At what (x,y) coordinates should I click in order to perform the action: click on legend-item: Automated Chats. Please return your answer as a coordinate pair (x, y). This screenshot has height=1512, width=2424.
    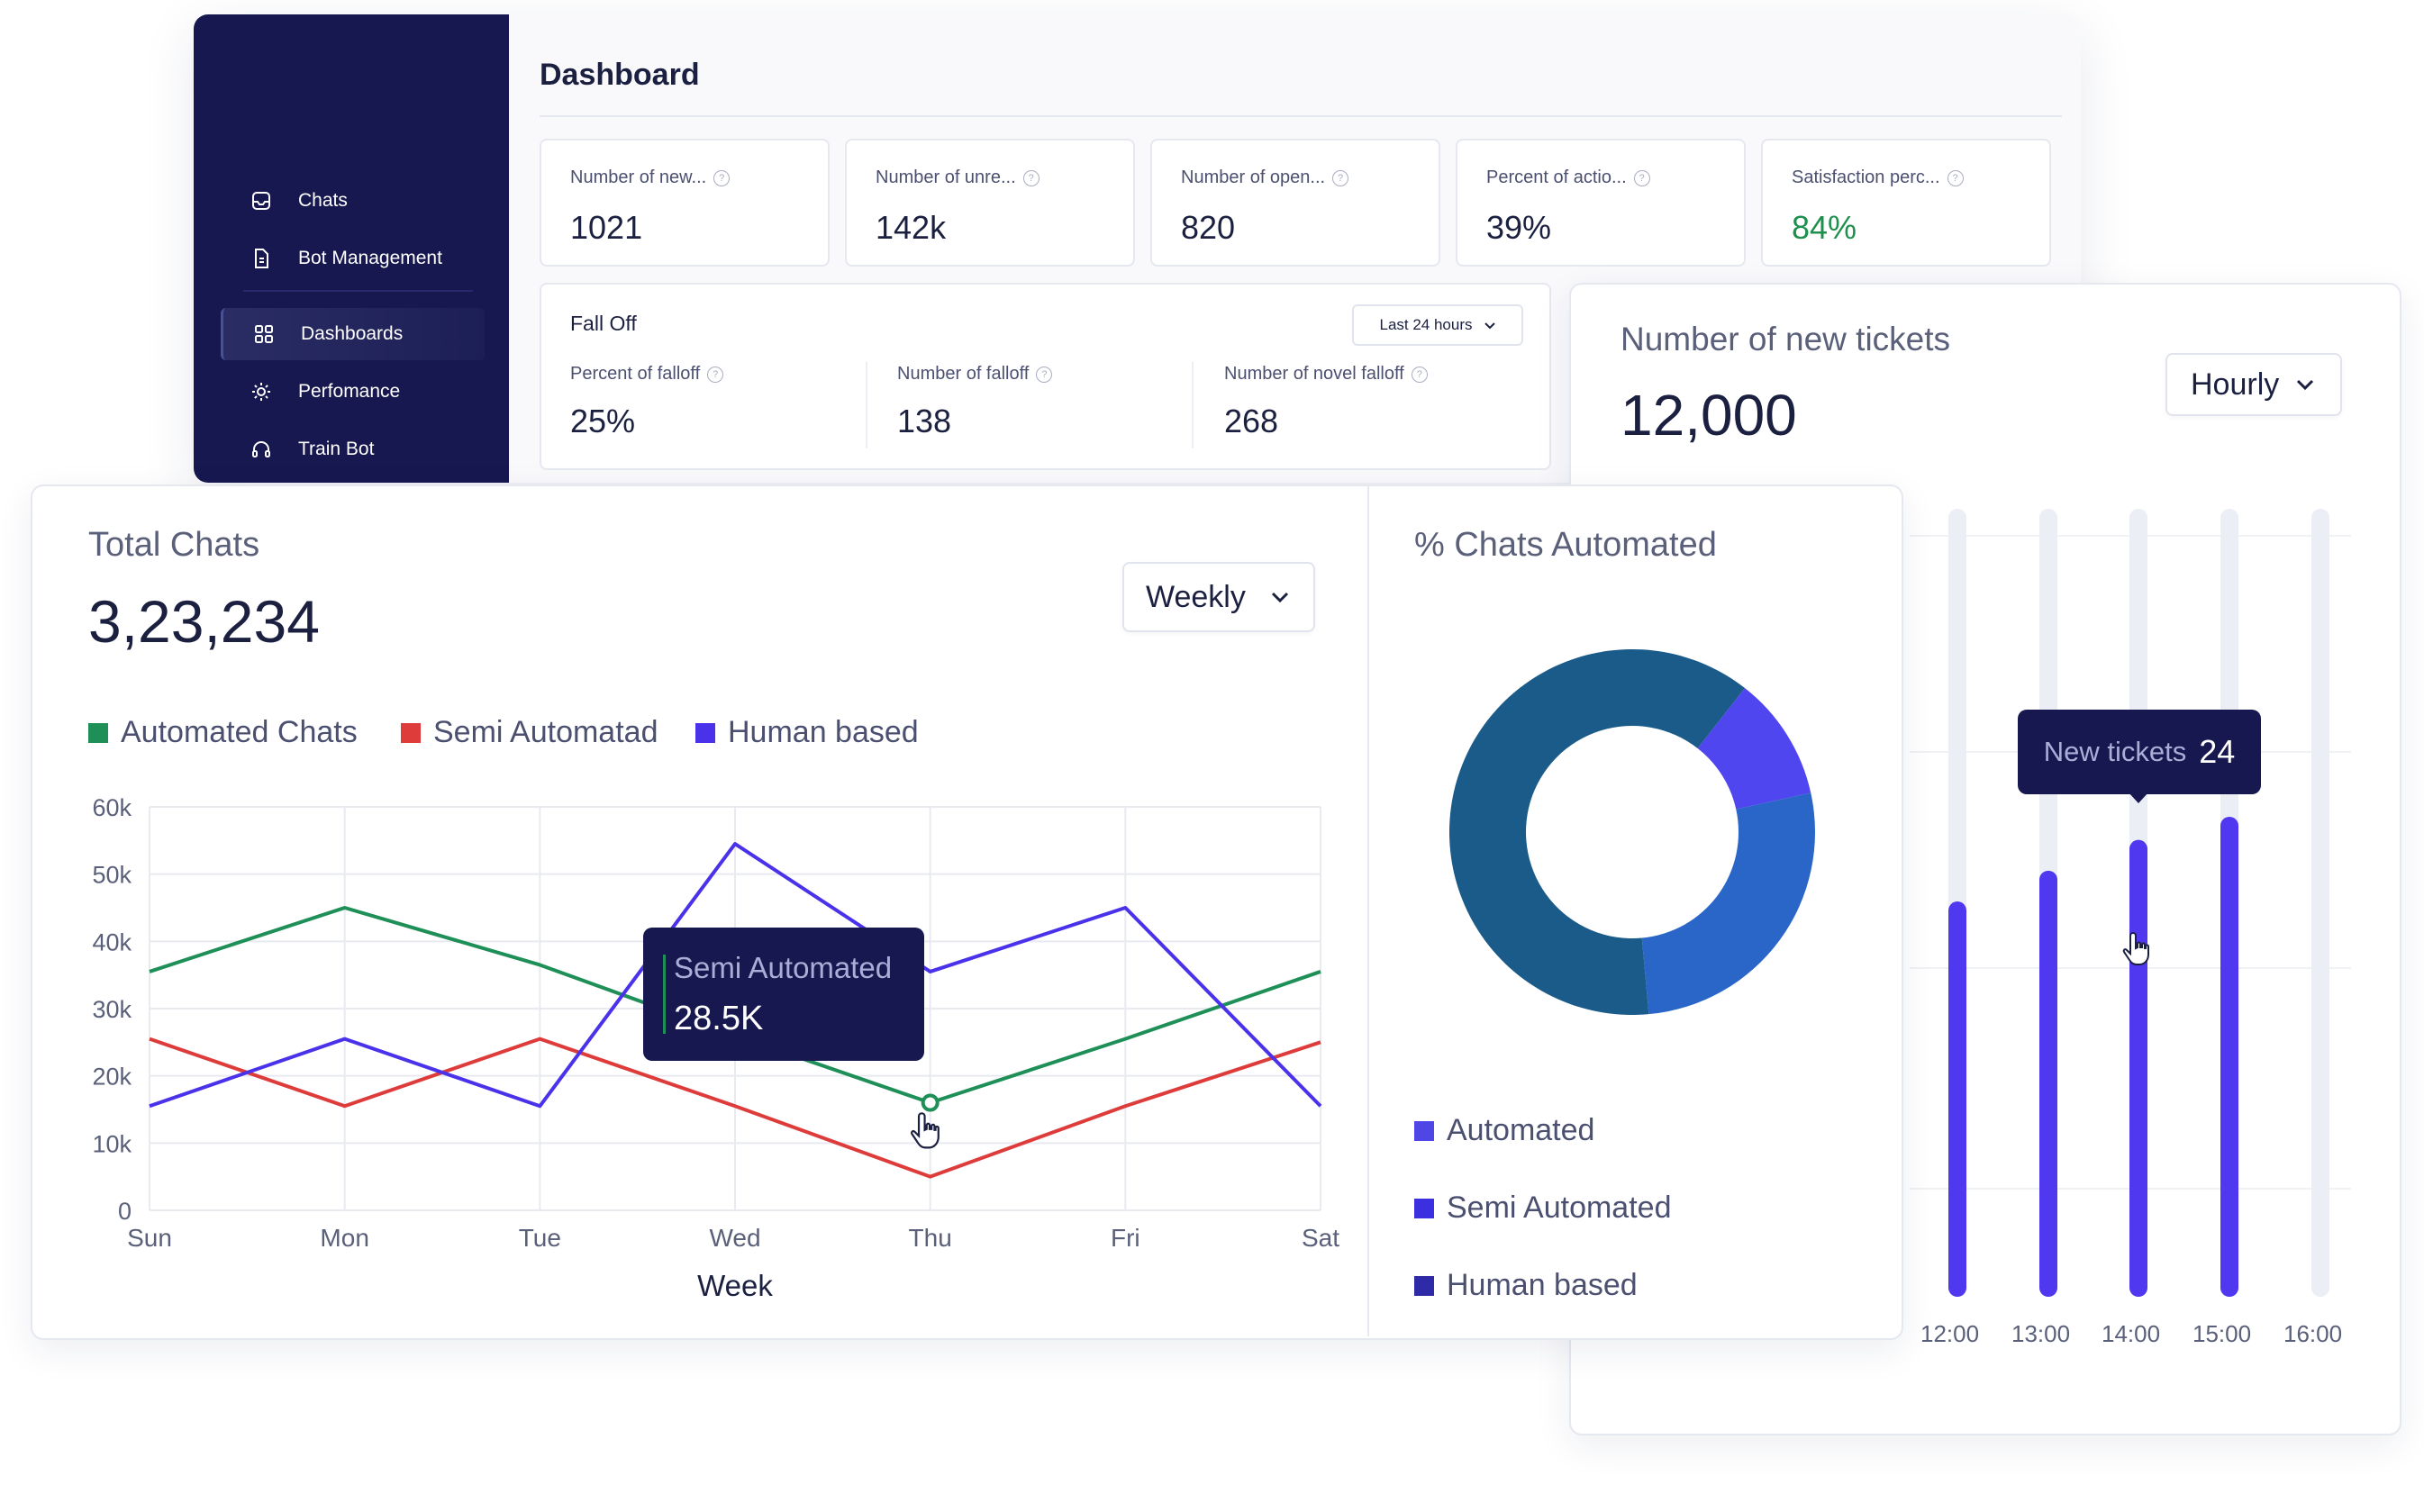
    Looking at the image, I should click on (223, 732).